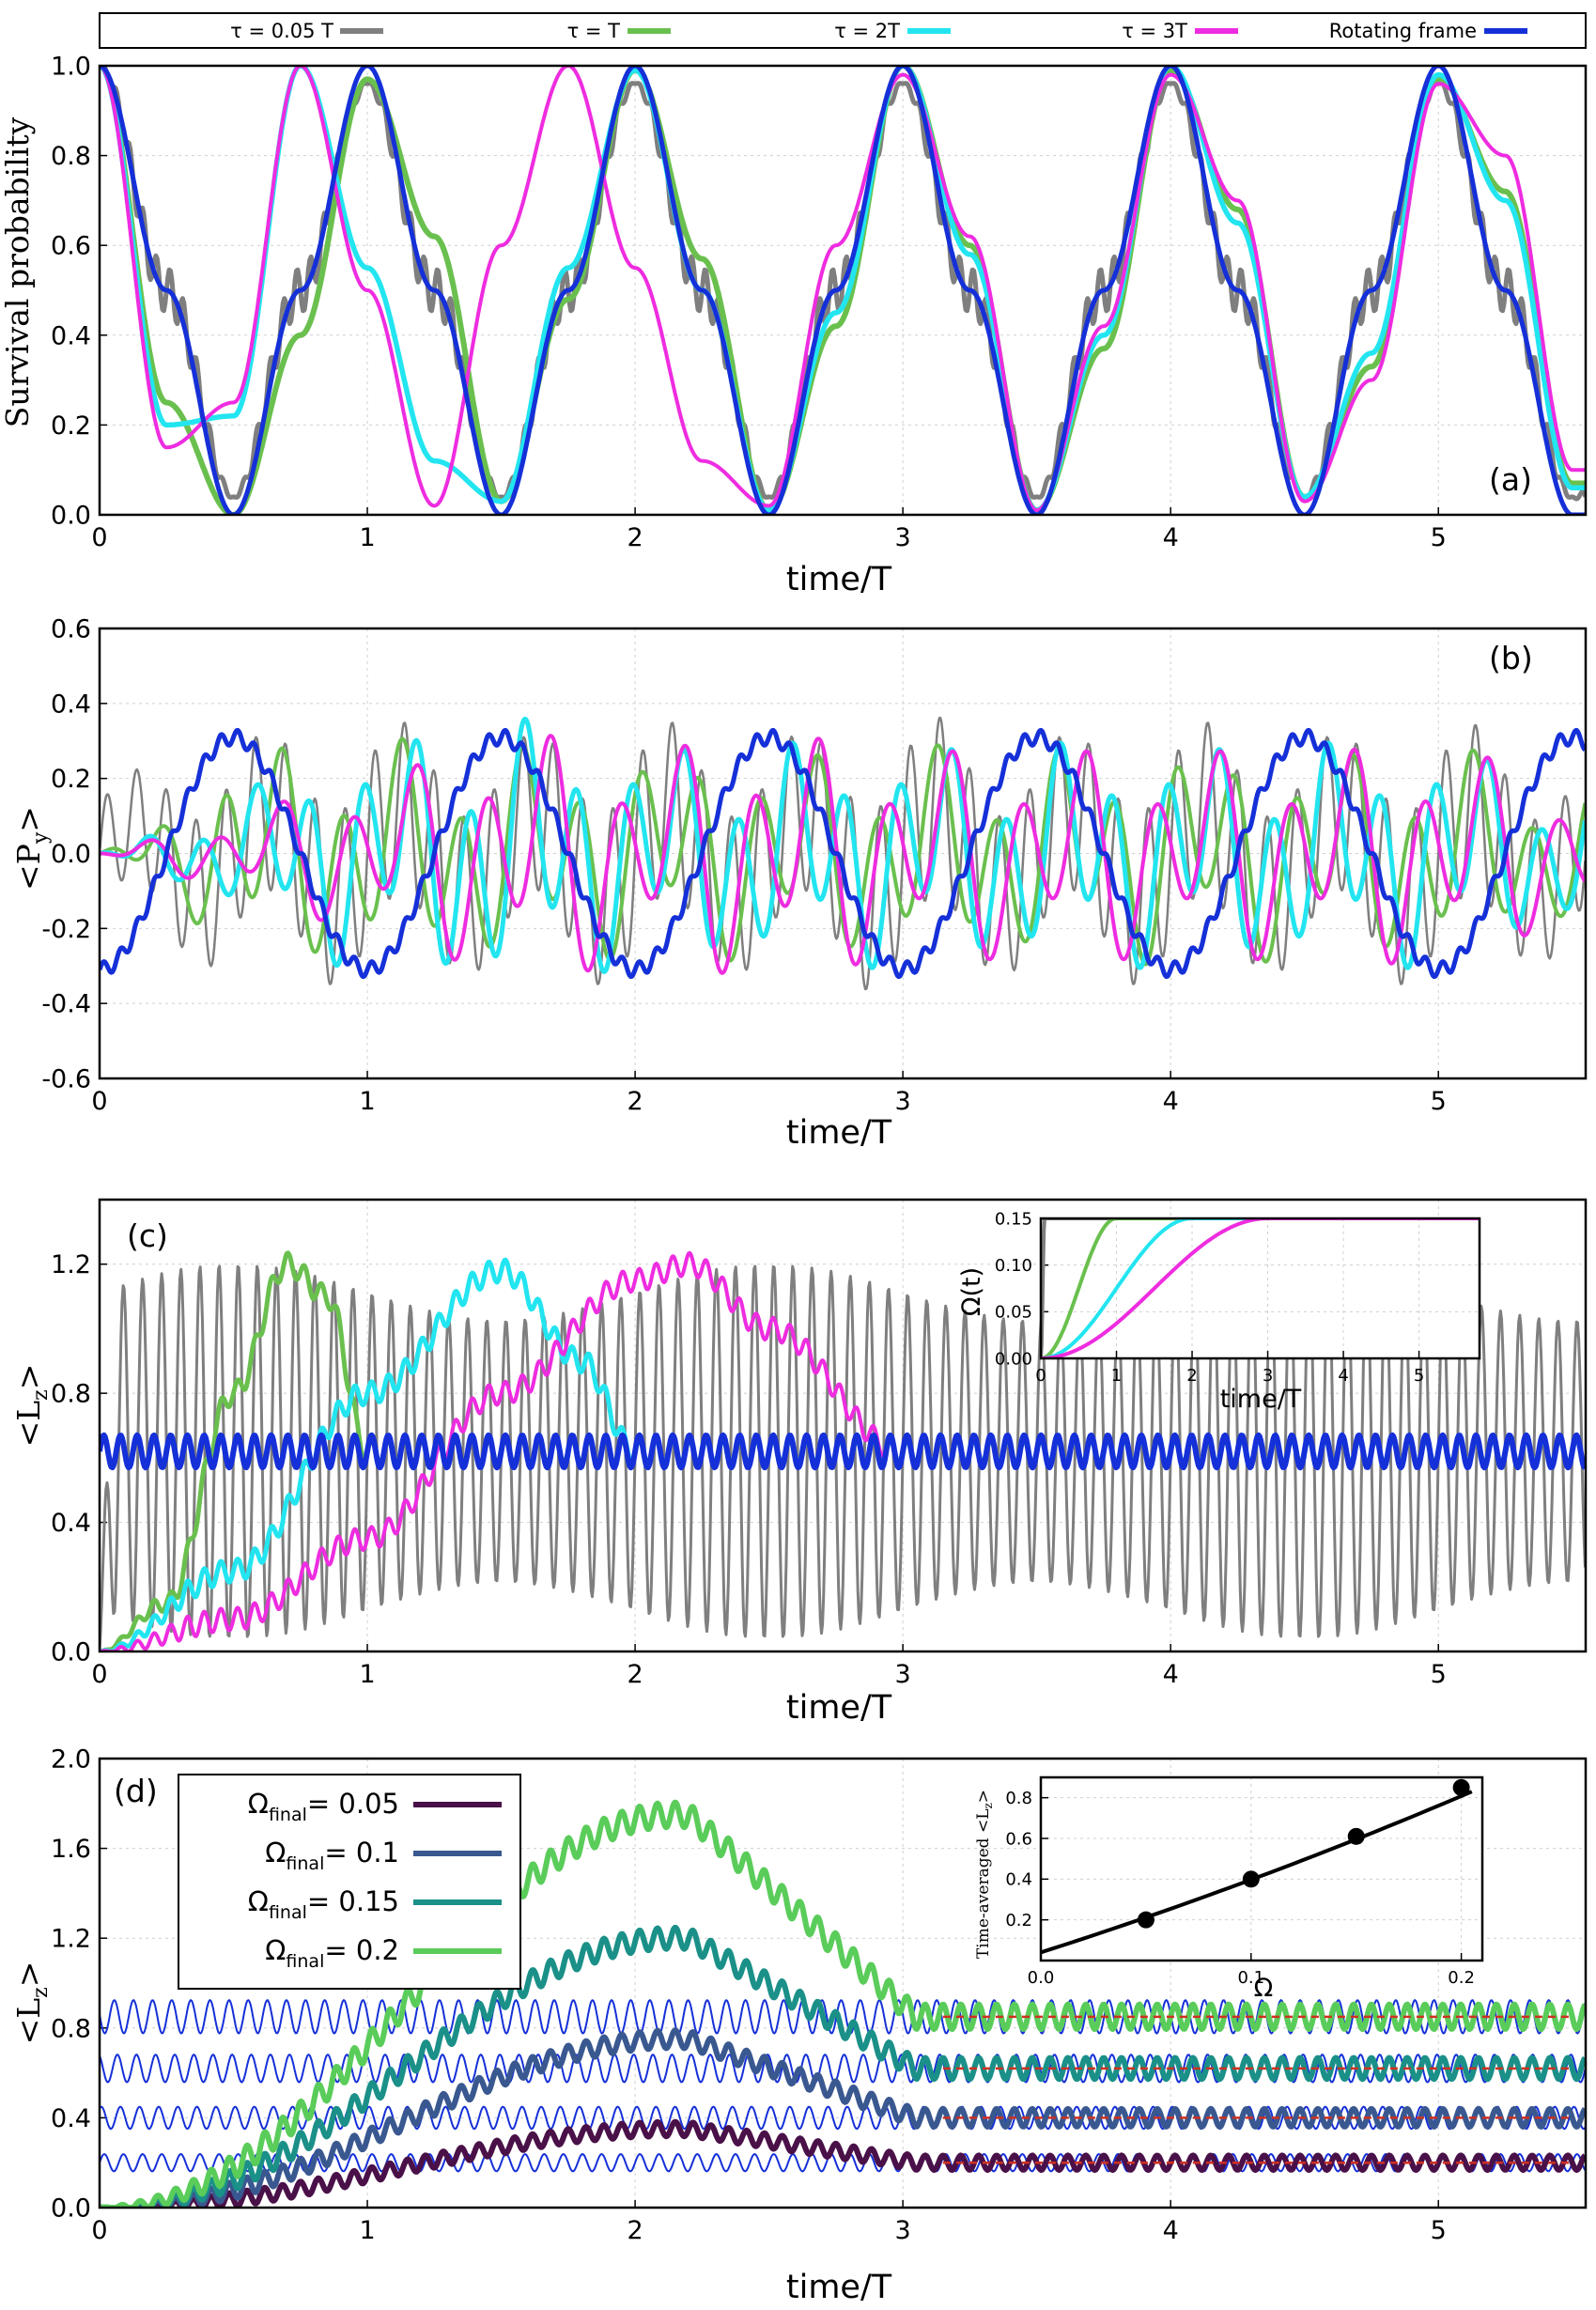 This screenshot has height=2310, width=1596. I want to click on panel-c-ylabel-main: <L, so click(28, 1424).